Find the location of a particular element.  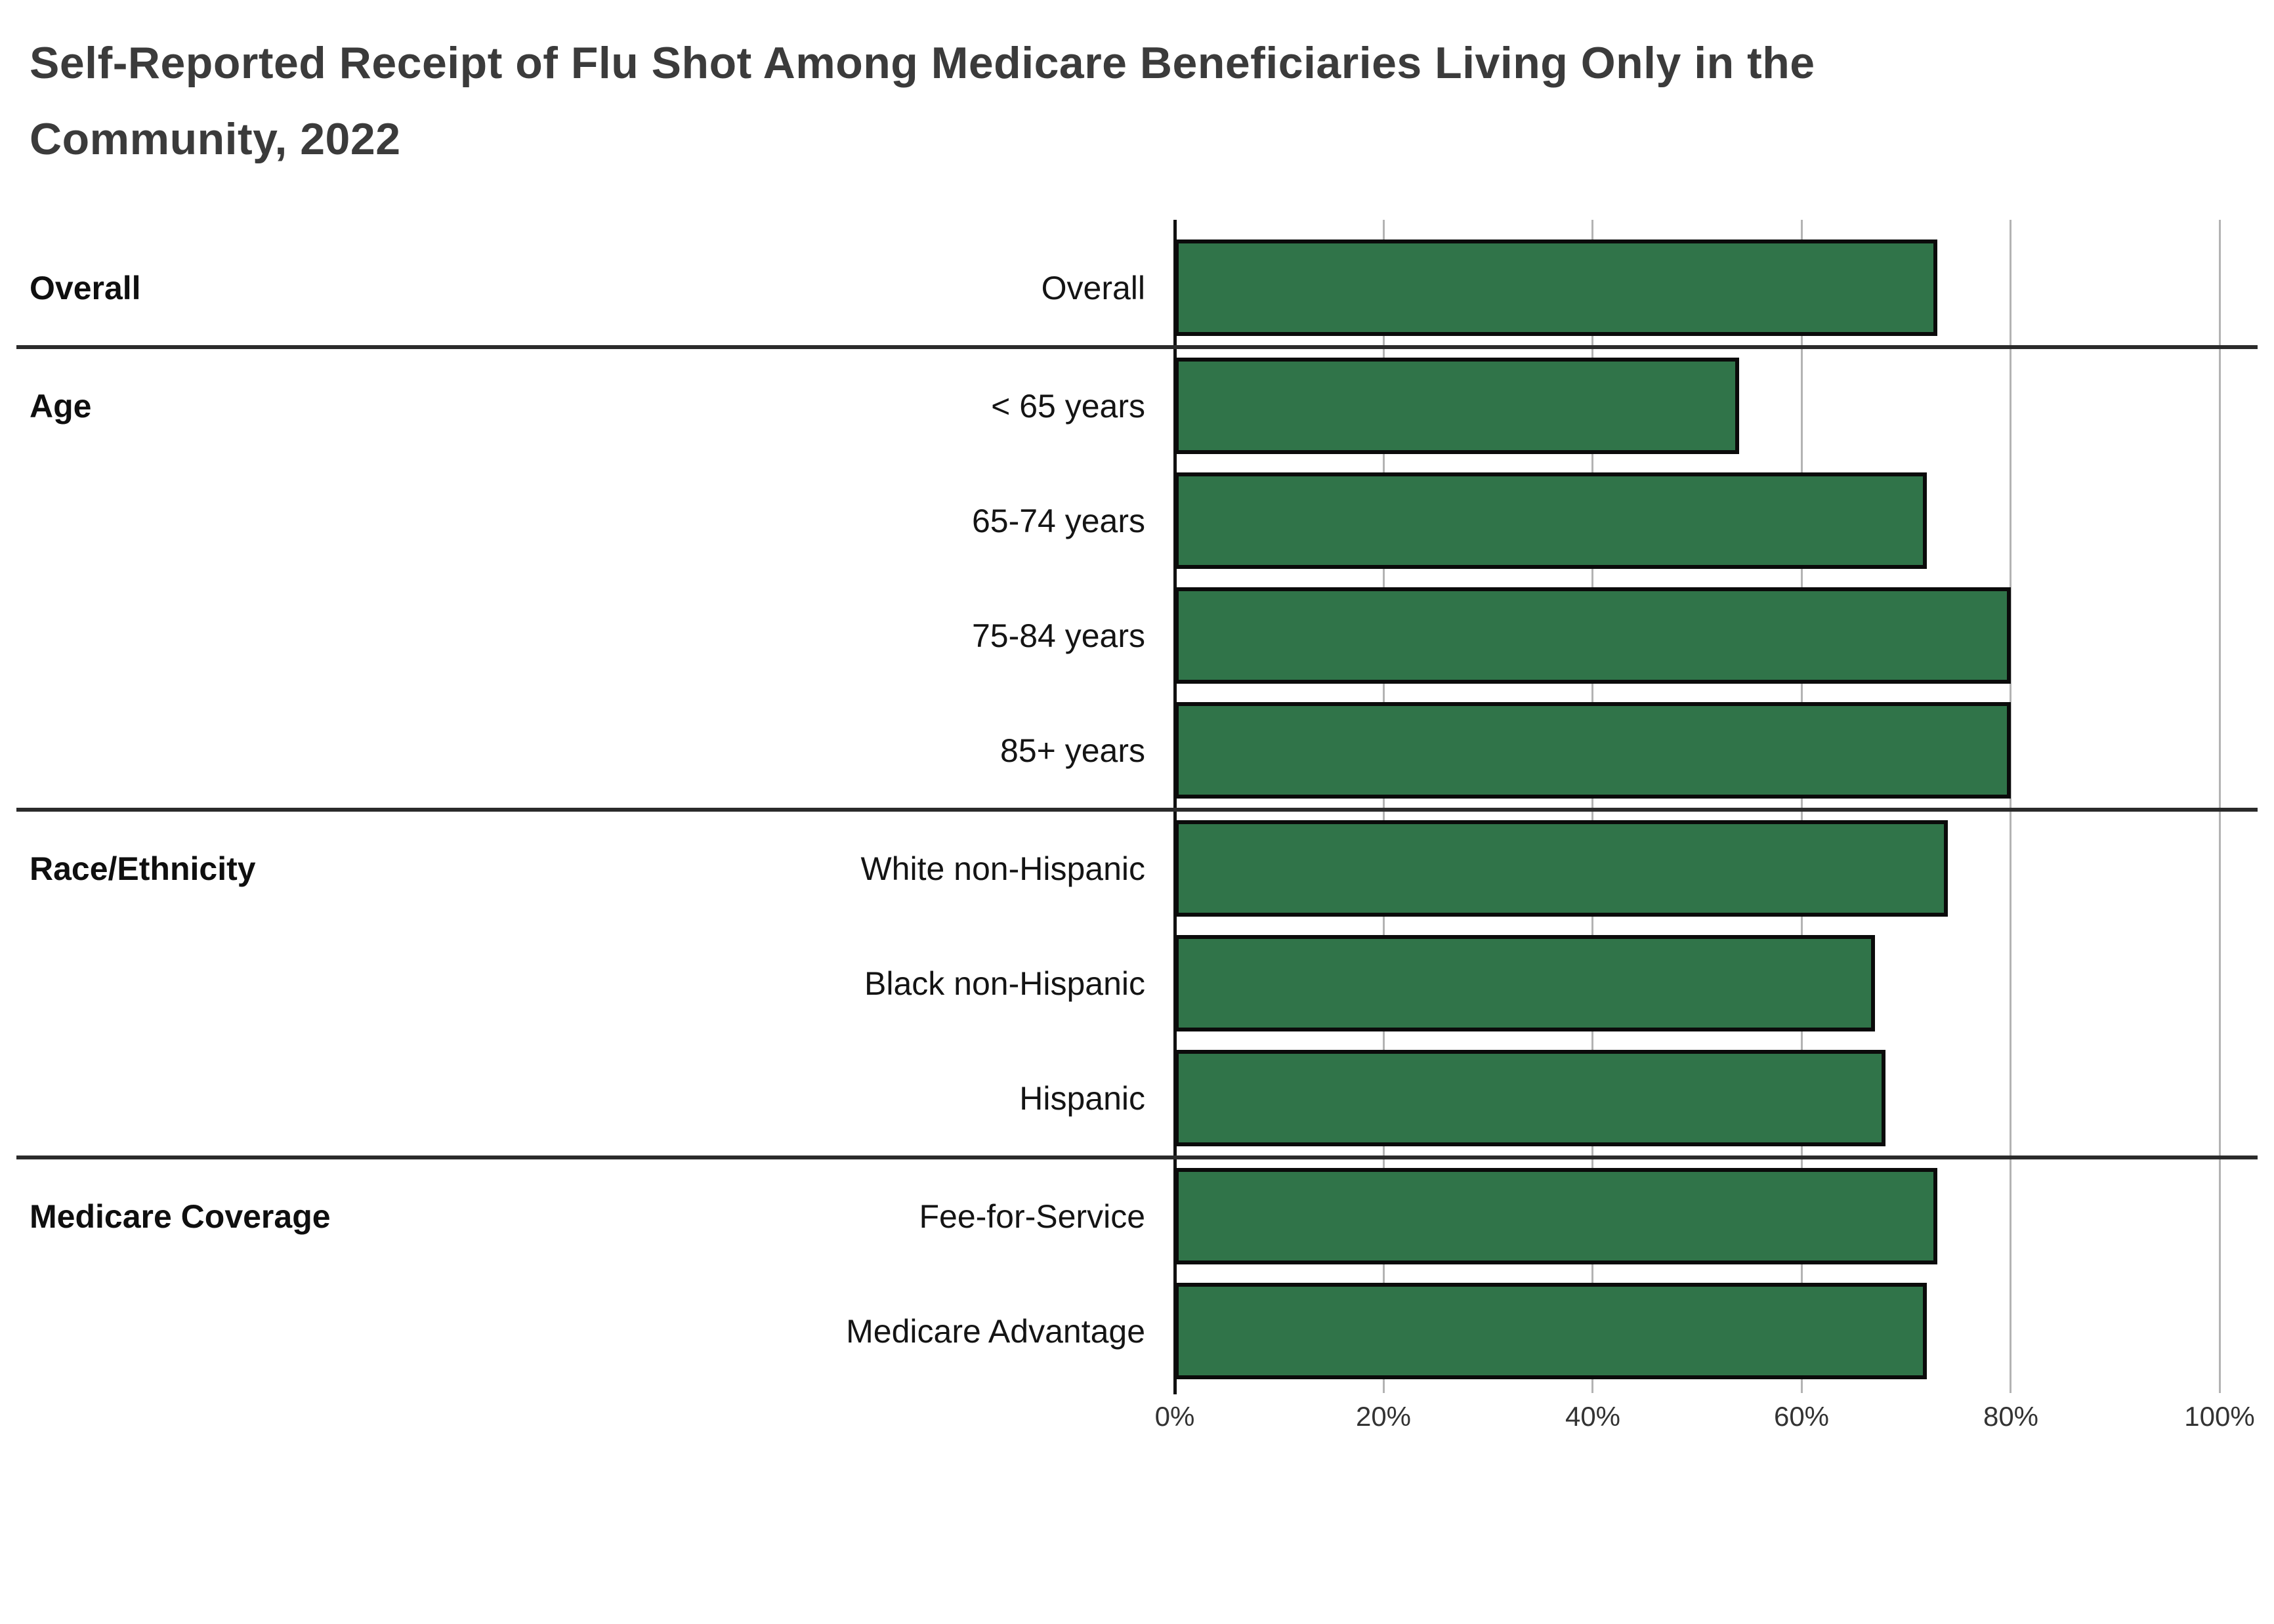

bar-black-non-hispanic is located at coordinates (1525, 983).